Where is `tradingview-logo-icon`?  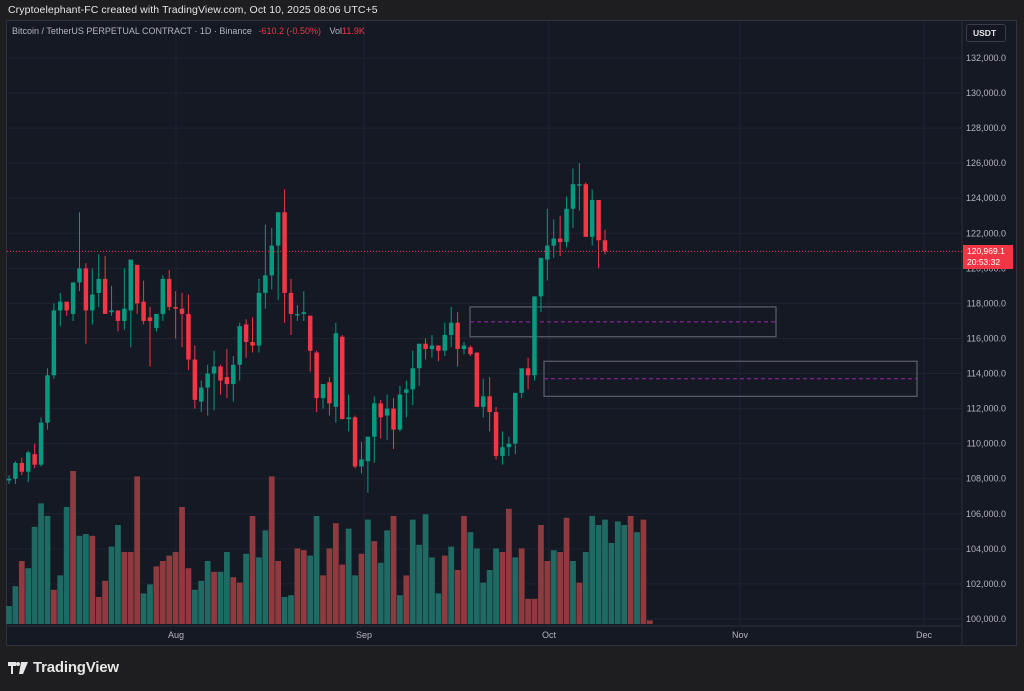 tradingview-logo-icon is located at coordinates (18, 667).